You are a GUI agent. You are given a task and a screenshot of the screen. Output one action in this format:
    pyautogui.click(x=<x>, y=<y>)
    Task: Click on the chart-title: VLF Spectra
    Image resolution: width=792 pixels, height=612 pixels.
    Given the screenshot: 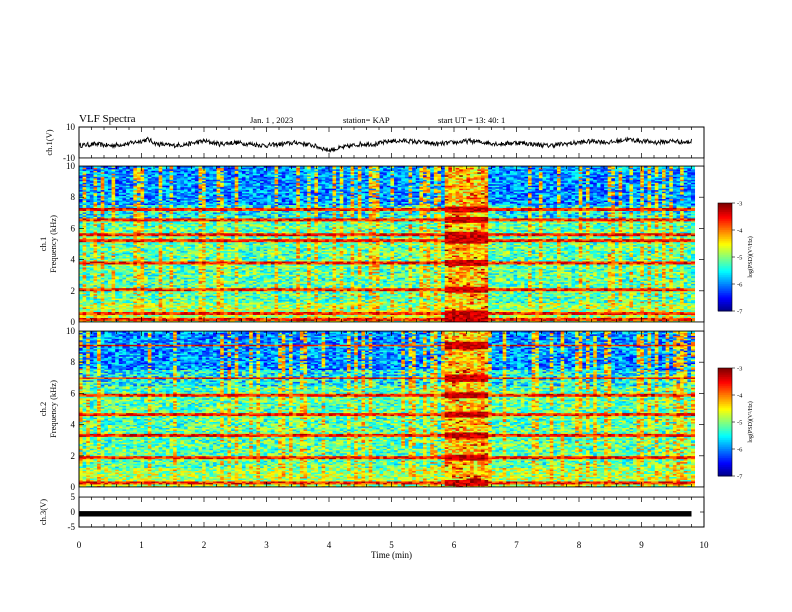 What is the action you would take?
    pyautogui.click(x=107, y=119)
    